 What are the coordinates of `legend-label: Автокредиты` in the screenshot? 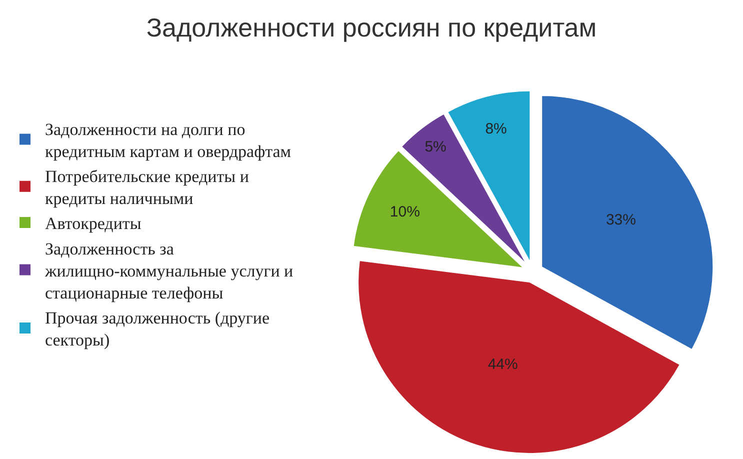 It's located at (93, 224).